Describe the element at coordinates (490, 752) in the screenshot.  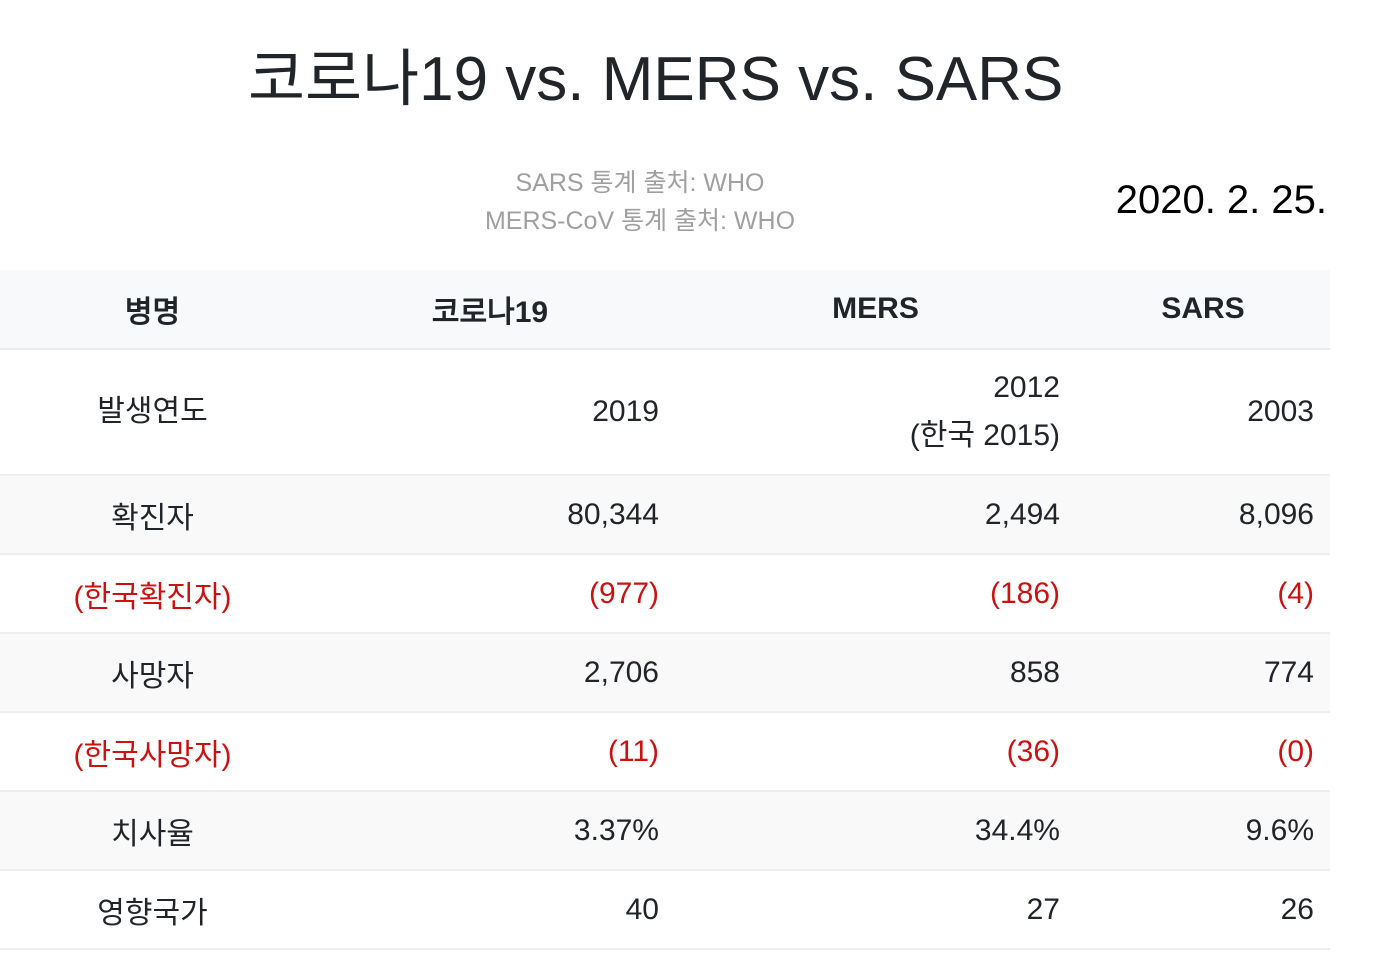
I see `cell-covid19: (11)` at that location.